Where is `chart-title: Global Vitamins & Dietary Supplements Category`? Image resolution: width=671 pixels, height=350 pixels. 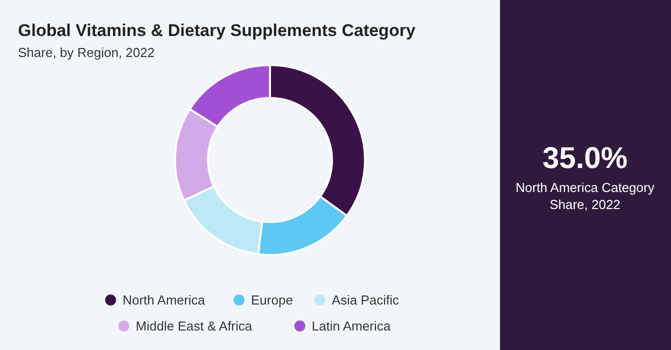 chart-title: Global Vitamins & Dietary Supplements Category is located at coordinates (217, 30).